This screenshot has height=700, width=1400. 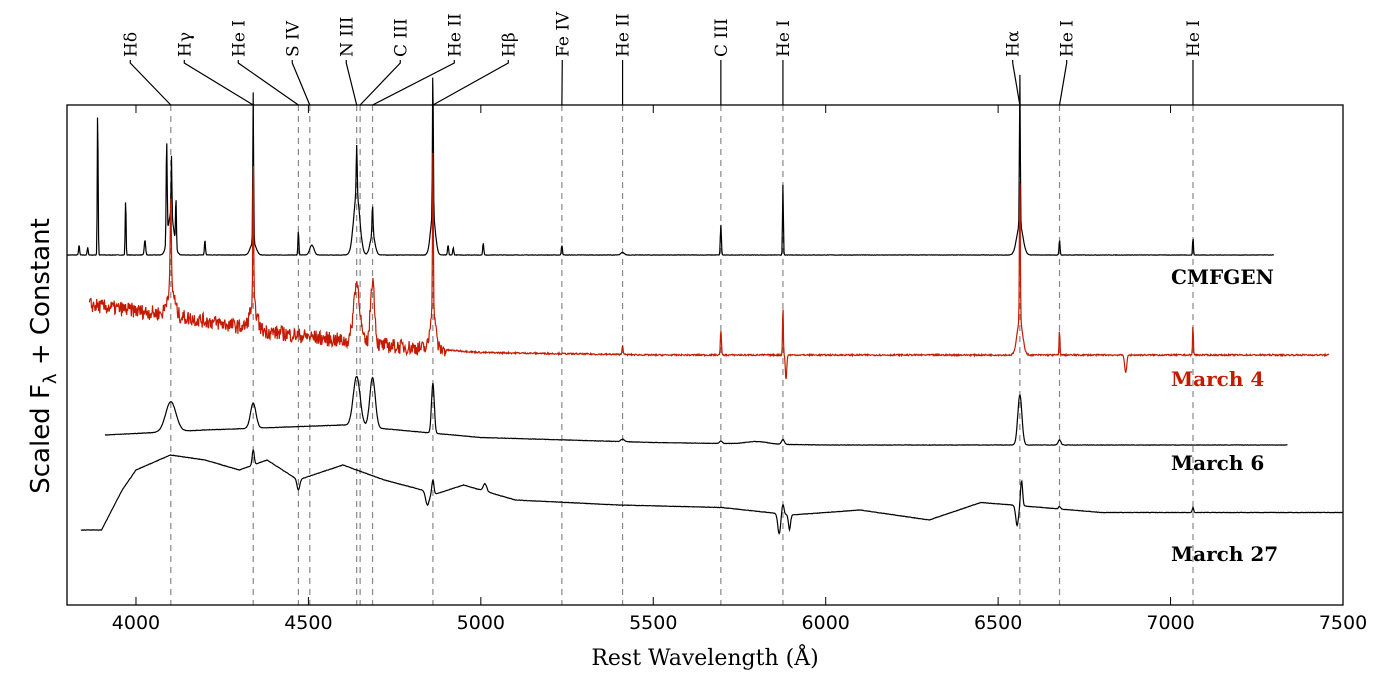 I want to click on line-id-label: Hβ, so click(x=509, y=44).